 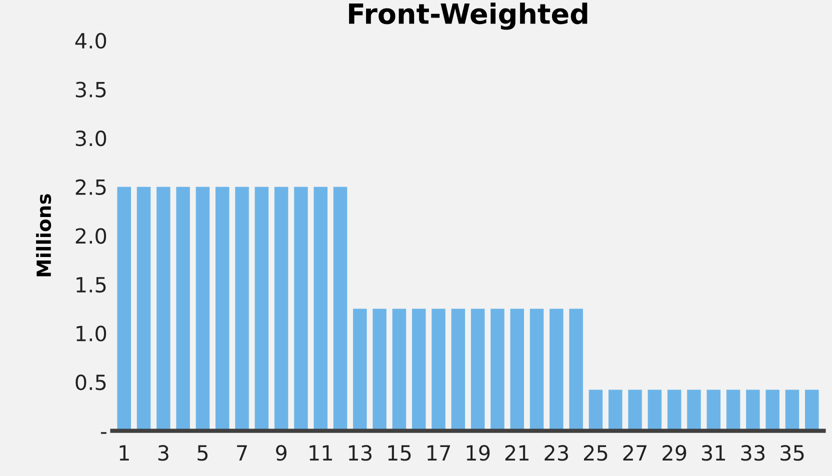 What do you see at coordinates (91, 236) in the screenshot?
I see `y-tick-label: 2.0` at bounding box center [91, 236].